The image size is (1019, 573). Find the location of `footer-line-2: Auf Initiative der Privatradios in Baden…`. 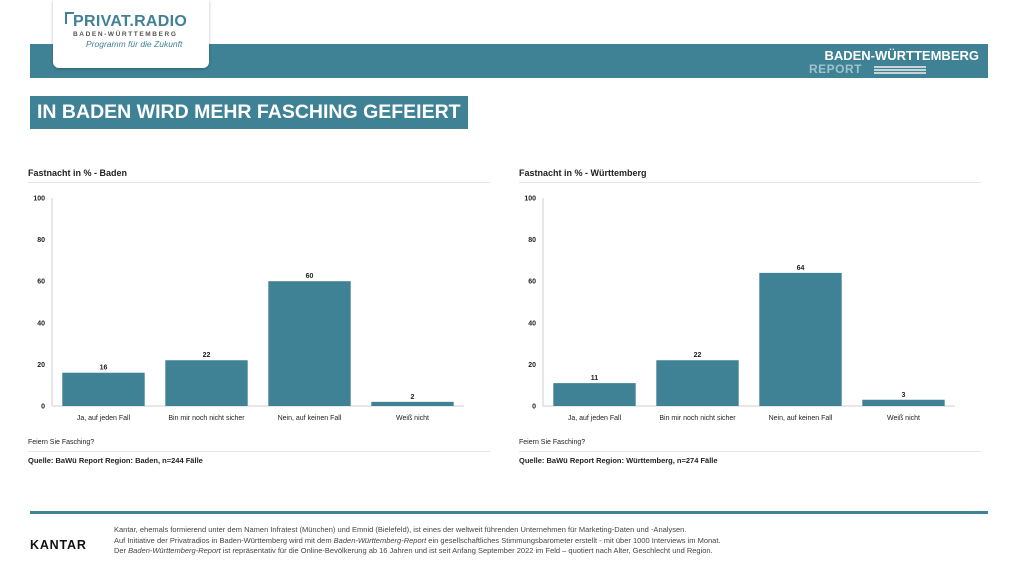

footer-line-2: Auf Initiative der Privatradios in Baden… is located at coordinates (417, 540).